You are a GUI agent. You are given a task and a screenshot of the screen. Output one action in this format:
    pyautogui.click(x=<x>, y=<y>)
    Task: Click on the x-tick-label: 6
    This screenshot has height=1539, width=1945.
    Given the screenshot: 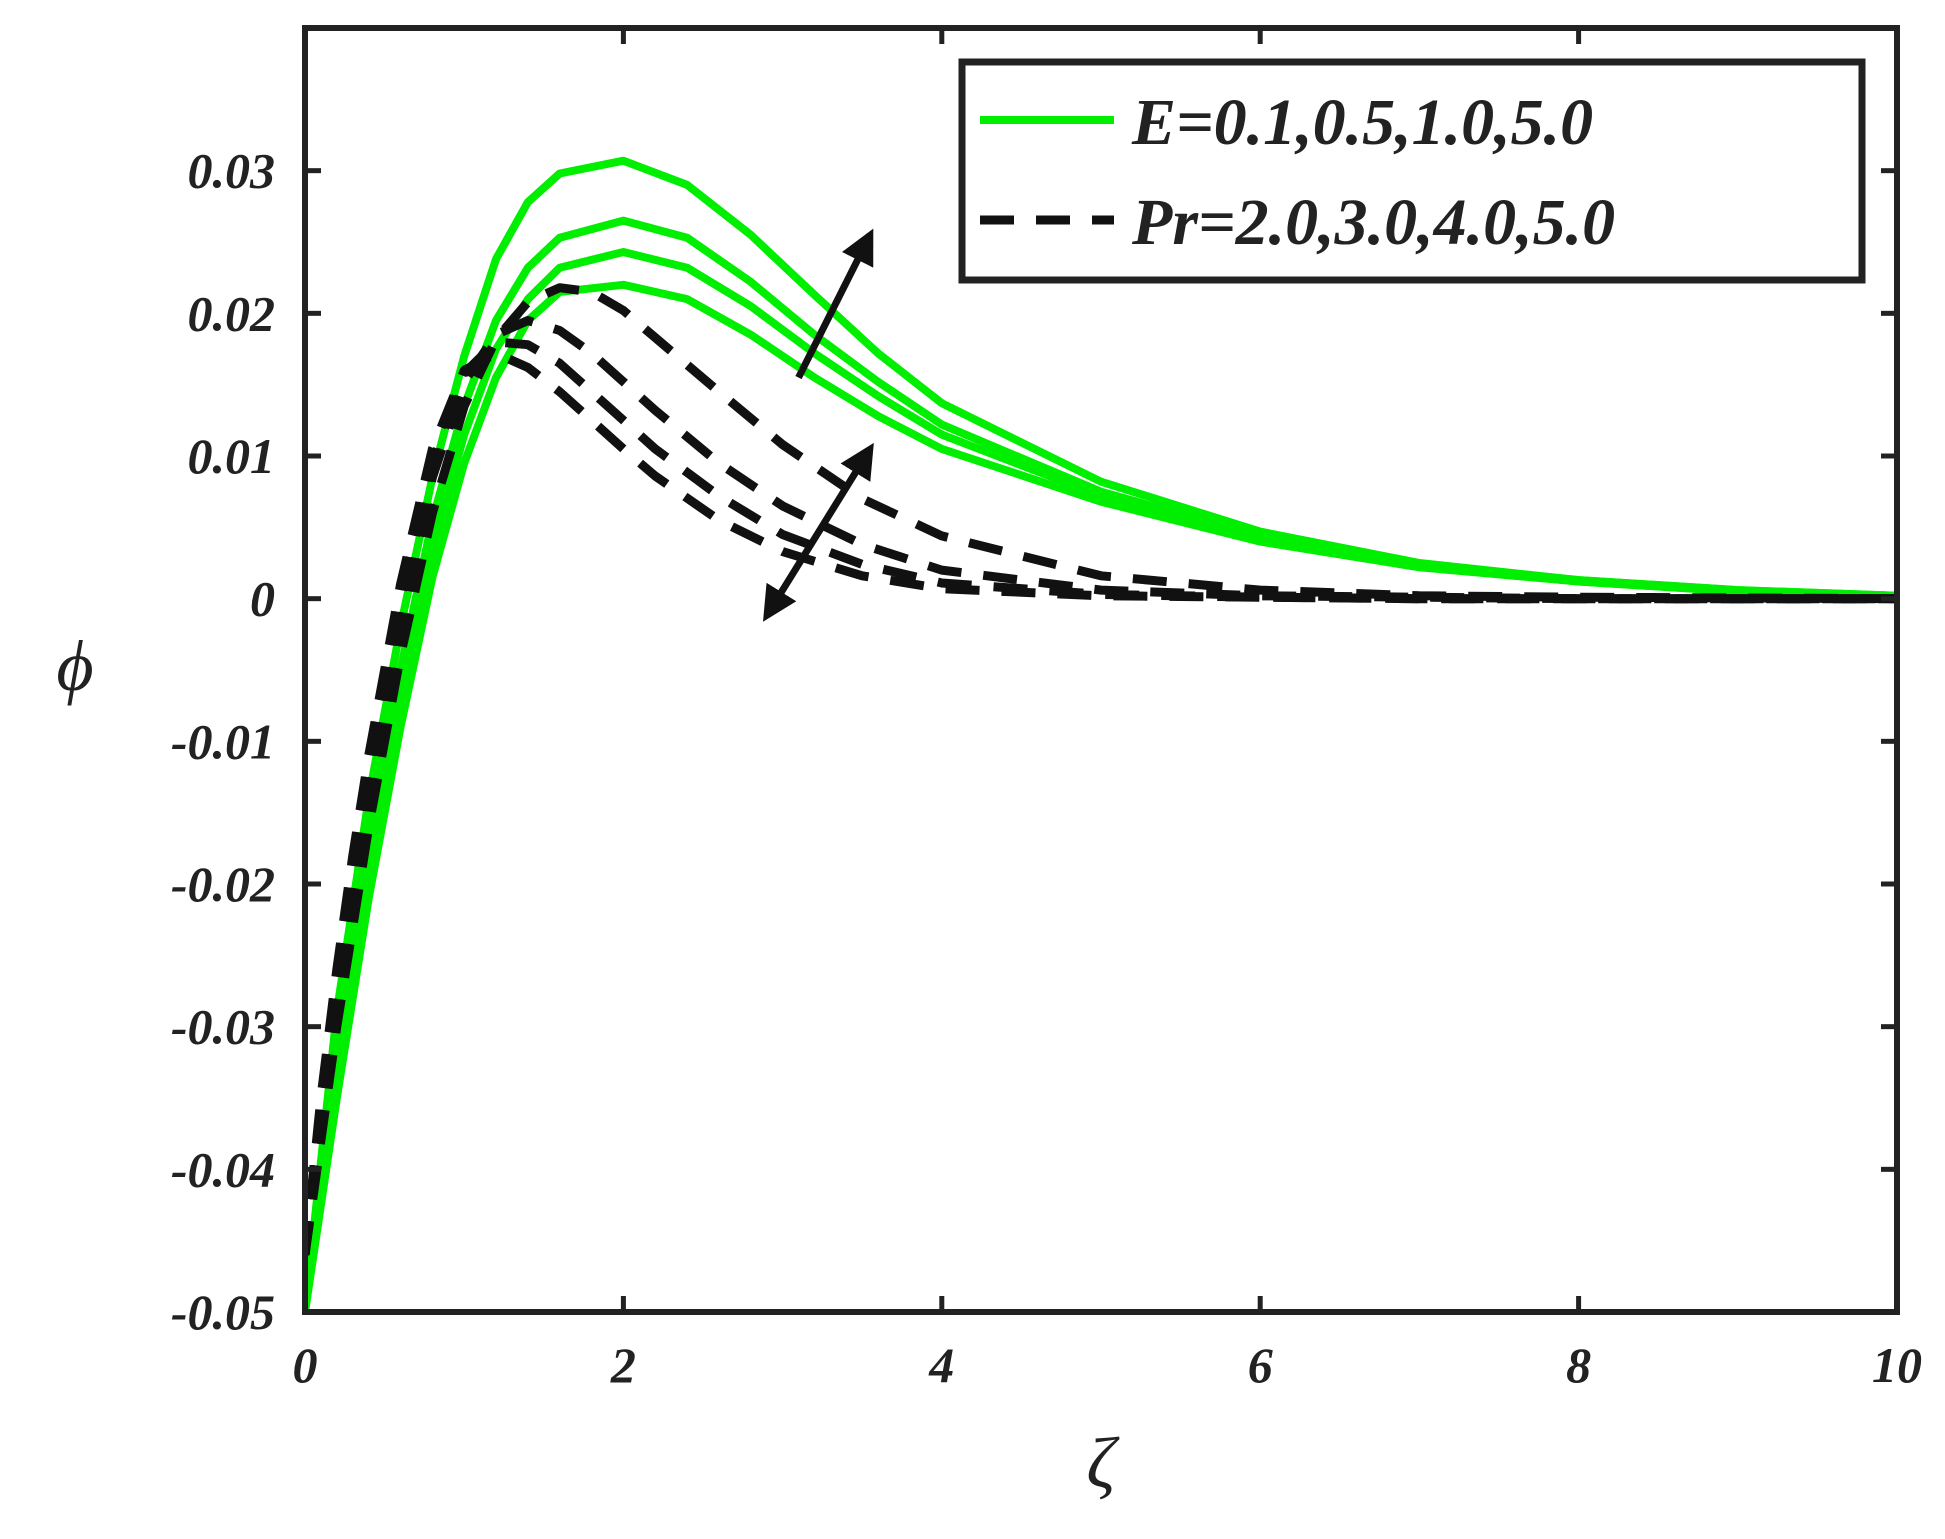 What is the action you would take?
    pyautogui.click(x=1260, y=1365)
    